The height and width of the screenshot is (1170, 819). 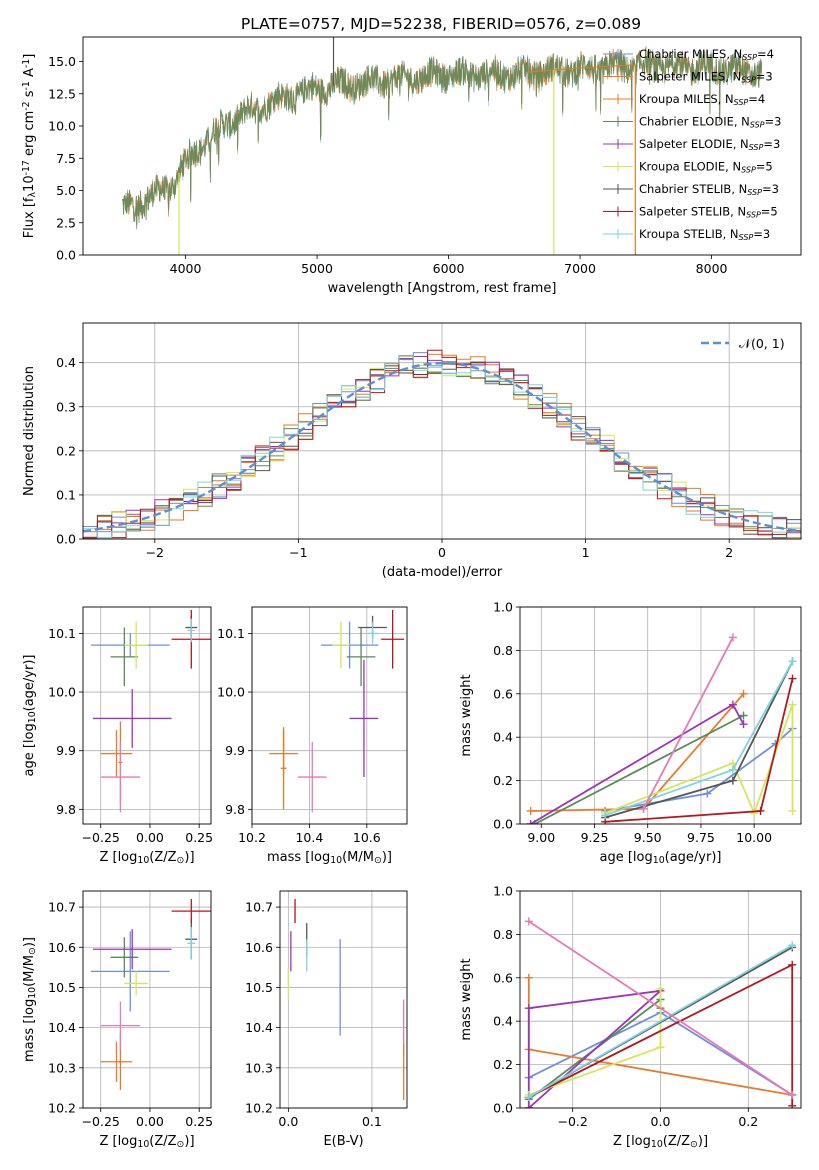 What do you see at coordinates (66, 222) in the screenshot?
I see `y-tick-label: 2.5` at bounding box center [66, 222].